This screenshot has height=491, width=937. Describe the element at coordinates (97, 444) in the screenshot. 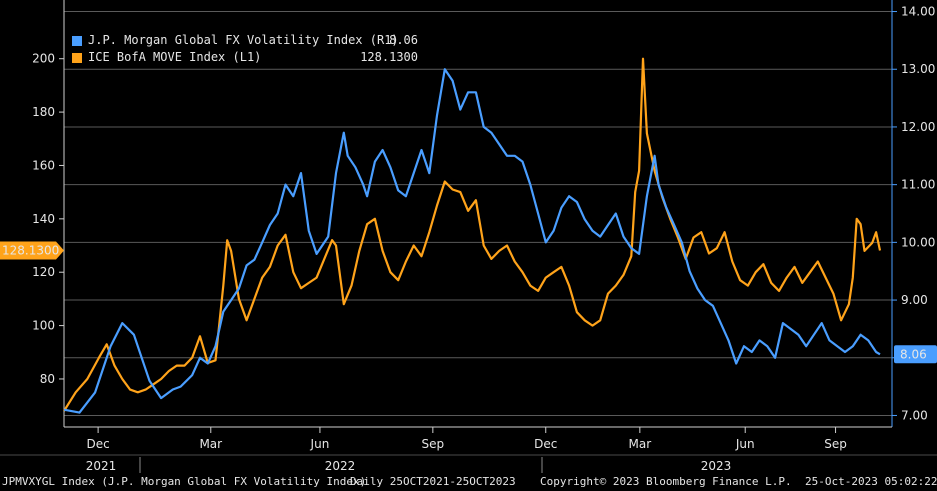

I see `x-tick-label-0: Dec` at that location.